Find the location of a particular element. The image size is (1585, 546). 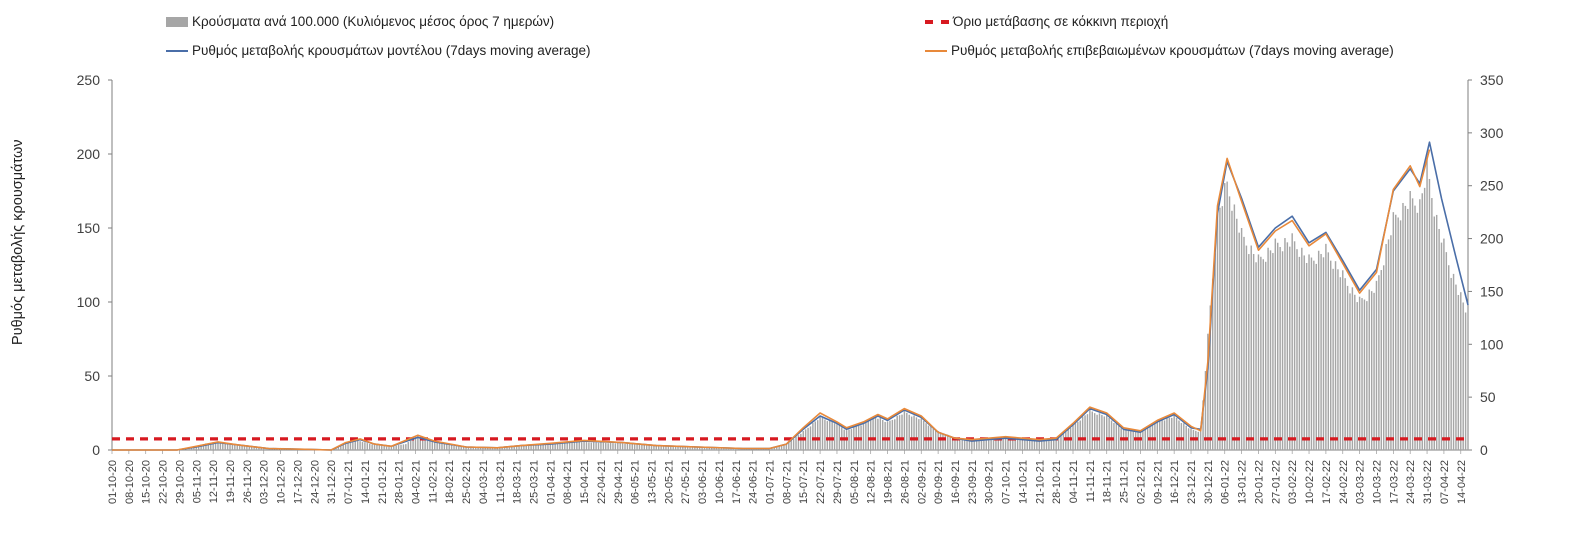

x-tick-label: 18-11-21 is located at coordinates (1108, 481).